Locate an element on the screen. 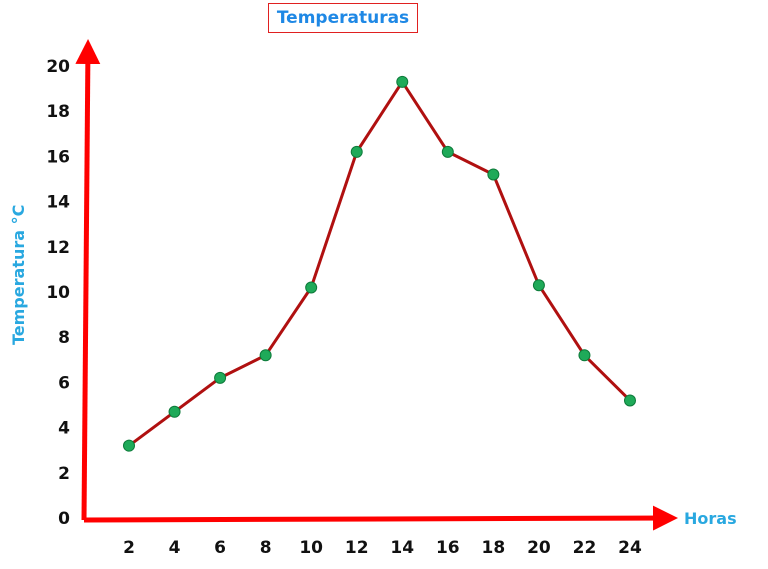  x-tick-label: 4 is located at coordinates (175, 548).